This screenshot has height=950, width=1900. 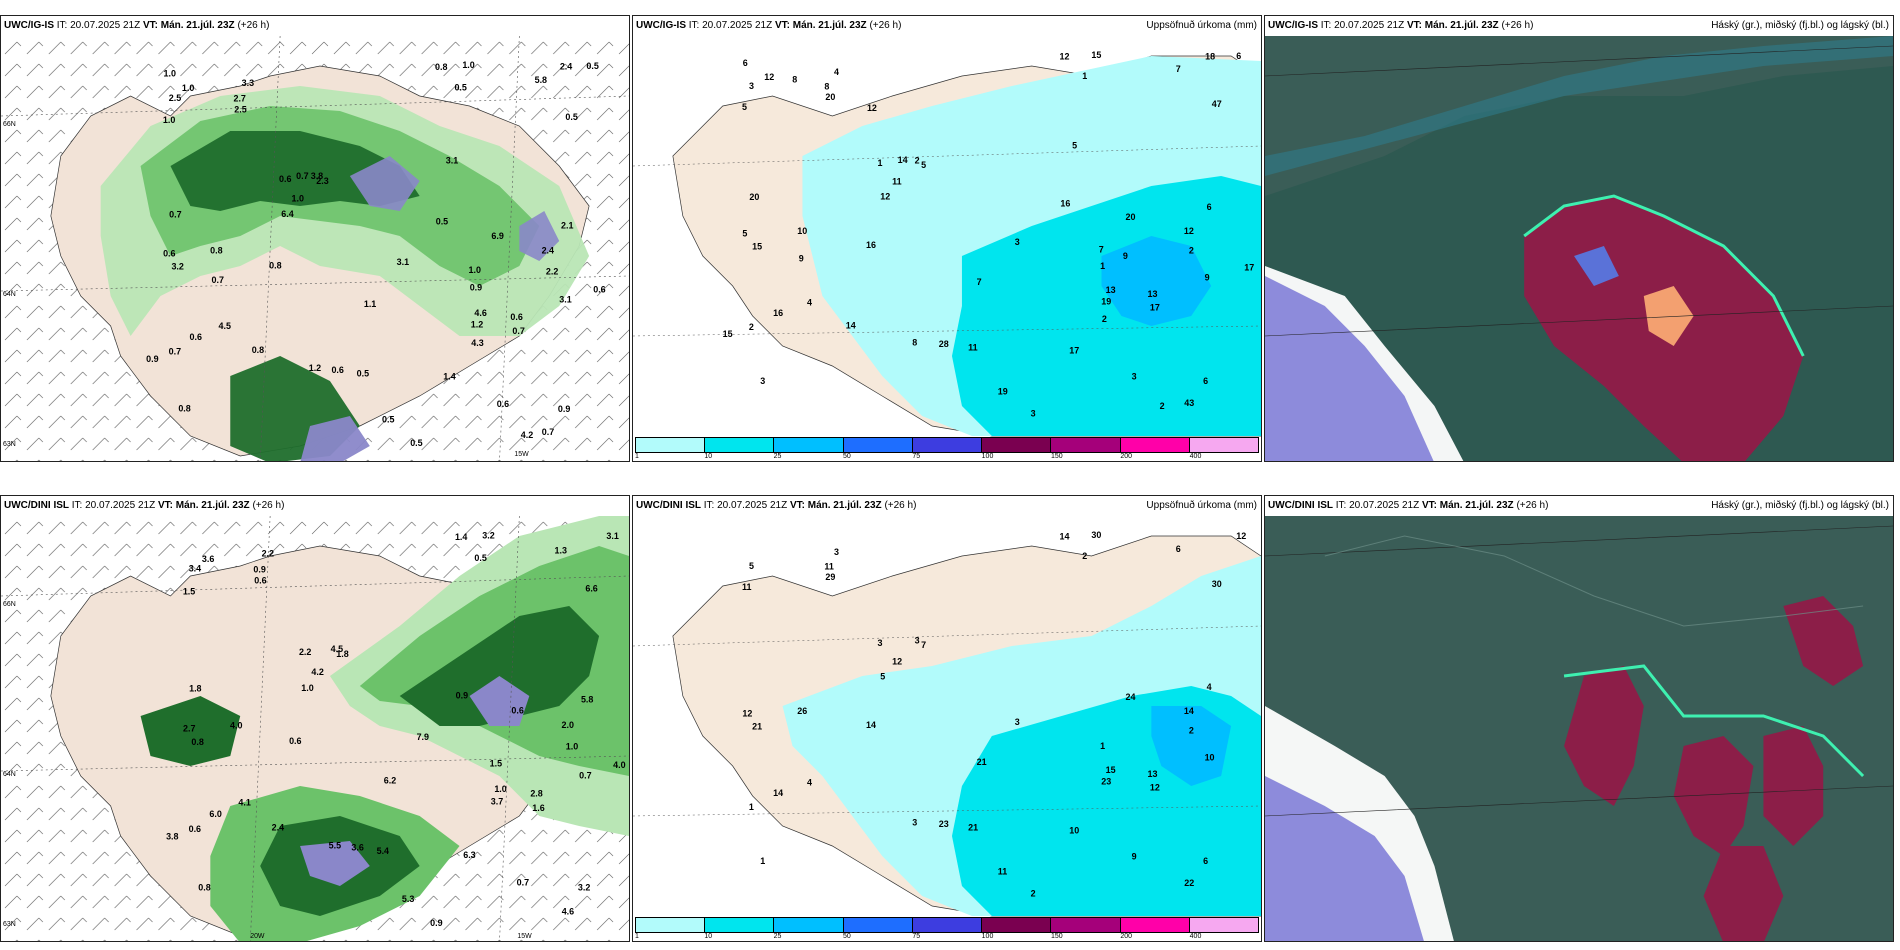 What do you see at coordinates (497, 236) in the screenshot?
I see `value-label: 6.9` at bounding box center [497, 236].